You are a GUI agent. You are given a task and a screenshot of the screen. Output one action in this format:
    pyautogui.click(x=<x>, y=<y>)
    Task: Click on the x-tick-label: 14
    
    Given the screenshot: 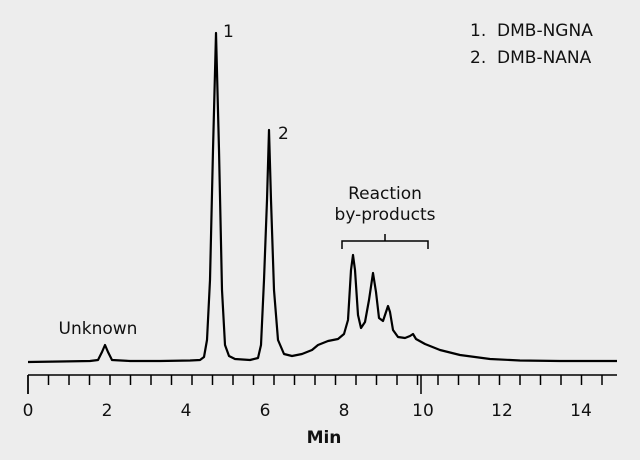 What is the action you would take?
    pyautogui.click(x=581, y=411)
    